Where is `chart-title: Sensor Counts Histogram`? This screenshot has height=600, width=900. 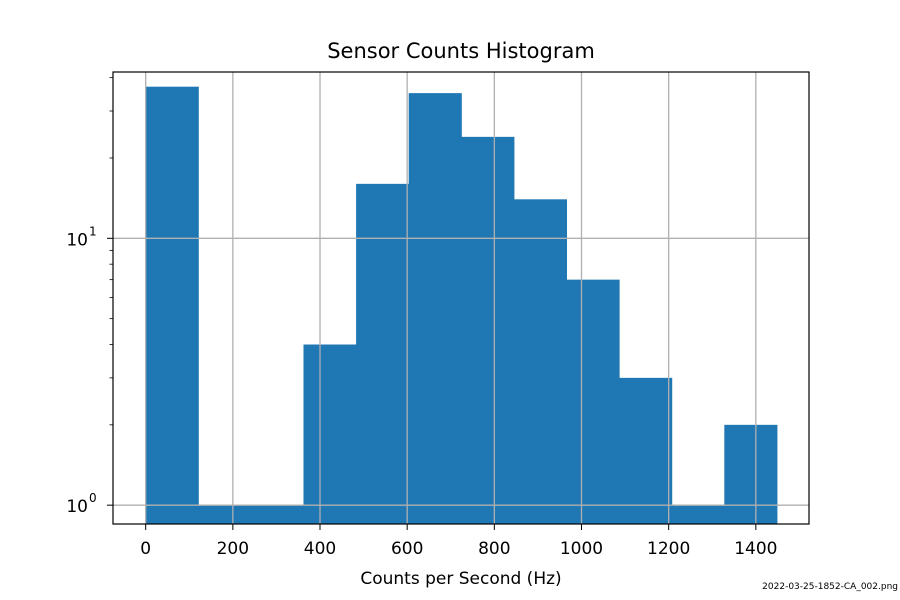 chart-title: Sensor Counts Histogram is located at coordinates (461, 51).